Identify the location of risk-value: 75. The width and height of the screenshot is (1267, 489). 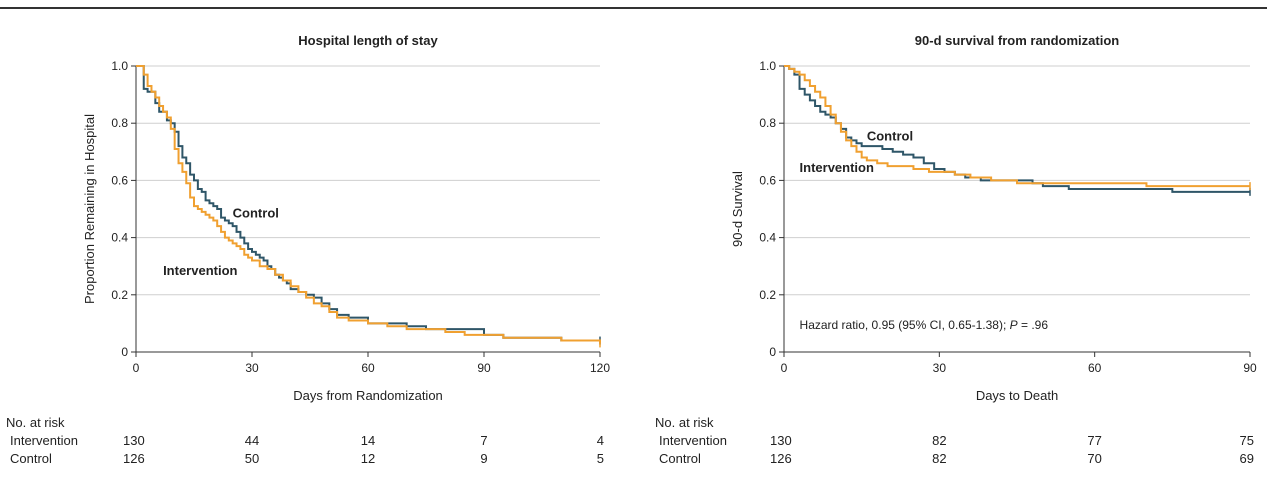
(1247, 440).